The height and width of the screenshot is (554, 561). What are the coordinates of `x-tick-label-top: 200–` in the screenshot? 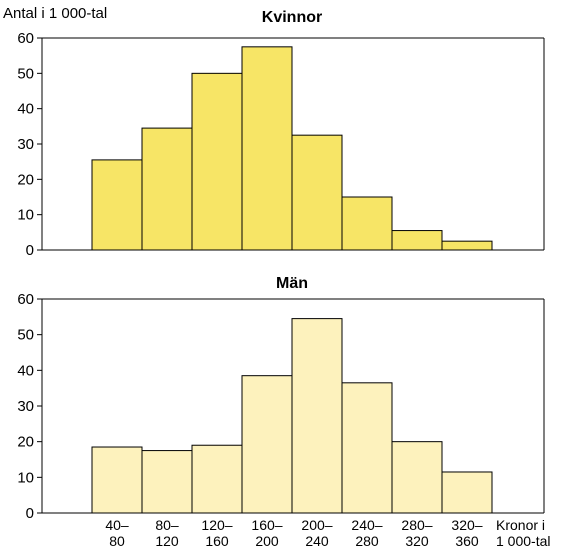 It's located at (316, 525).